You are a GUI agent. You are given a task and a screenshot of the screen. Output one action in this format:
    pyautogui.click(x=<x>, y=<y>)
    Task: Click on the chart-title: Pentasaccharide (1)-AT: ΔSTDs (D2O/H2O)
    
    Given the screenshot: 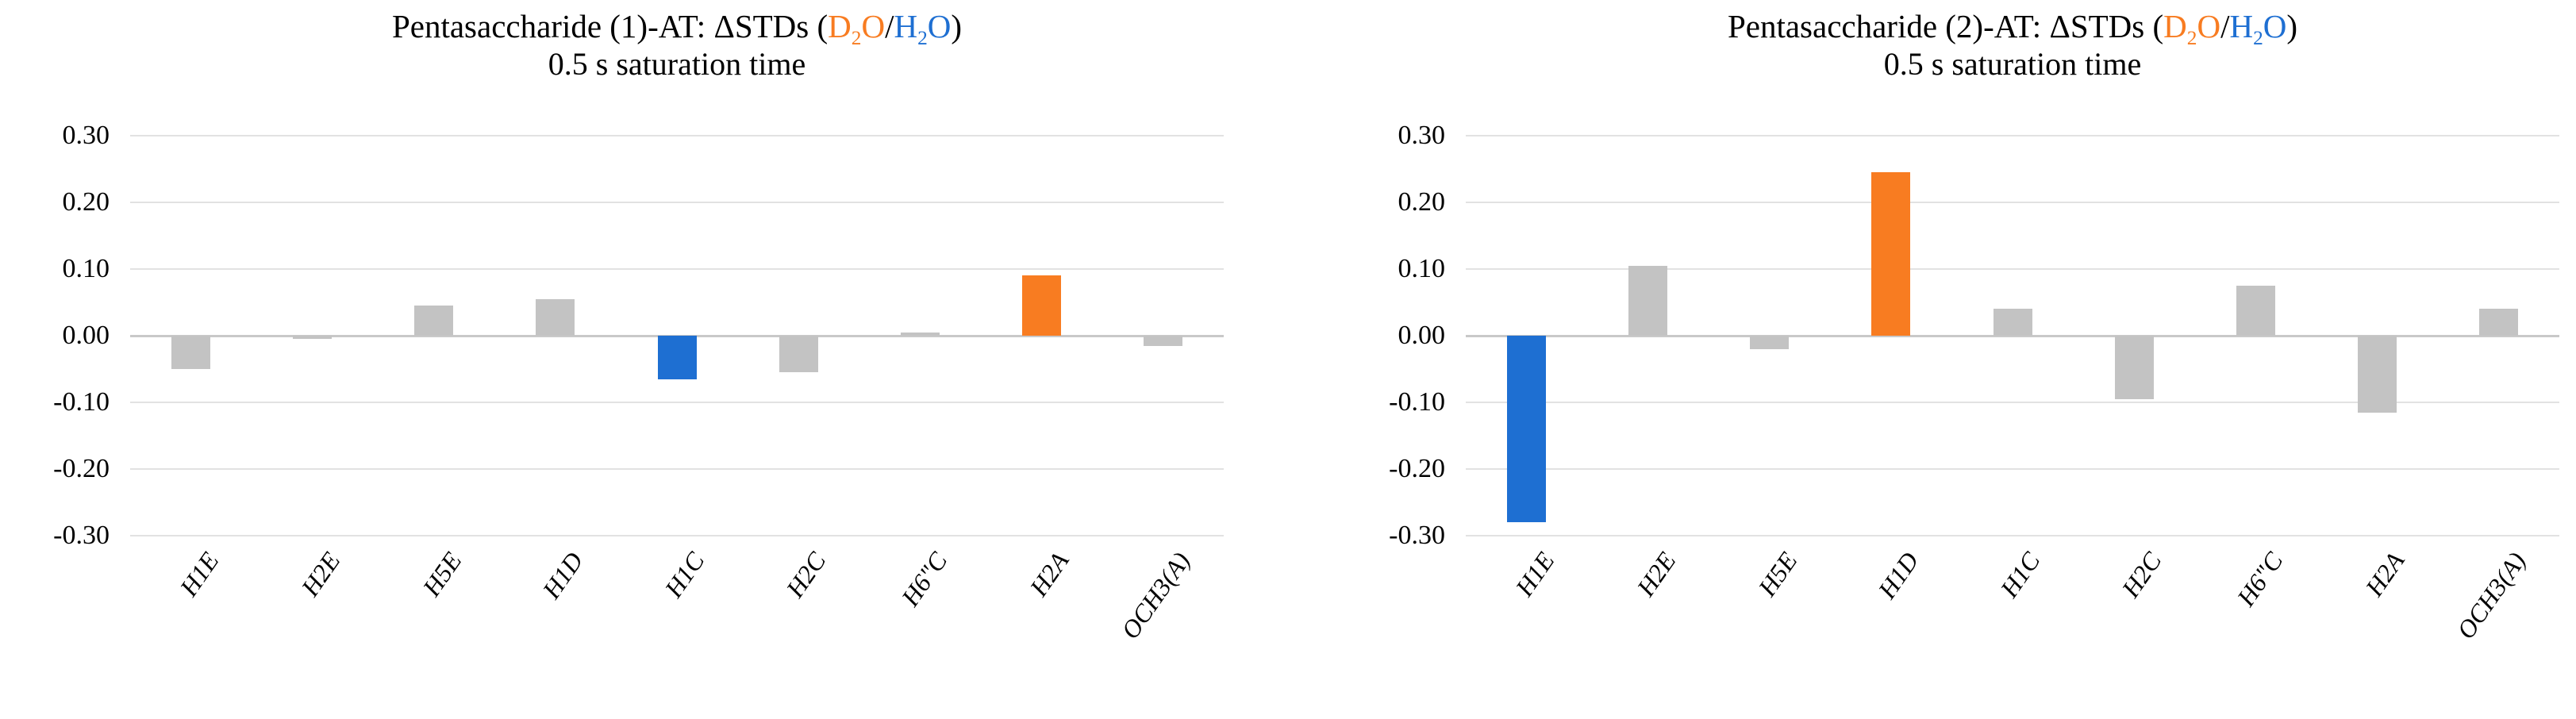 What is the action you would take?
    pyautogui.click(x=677, y=32)
    